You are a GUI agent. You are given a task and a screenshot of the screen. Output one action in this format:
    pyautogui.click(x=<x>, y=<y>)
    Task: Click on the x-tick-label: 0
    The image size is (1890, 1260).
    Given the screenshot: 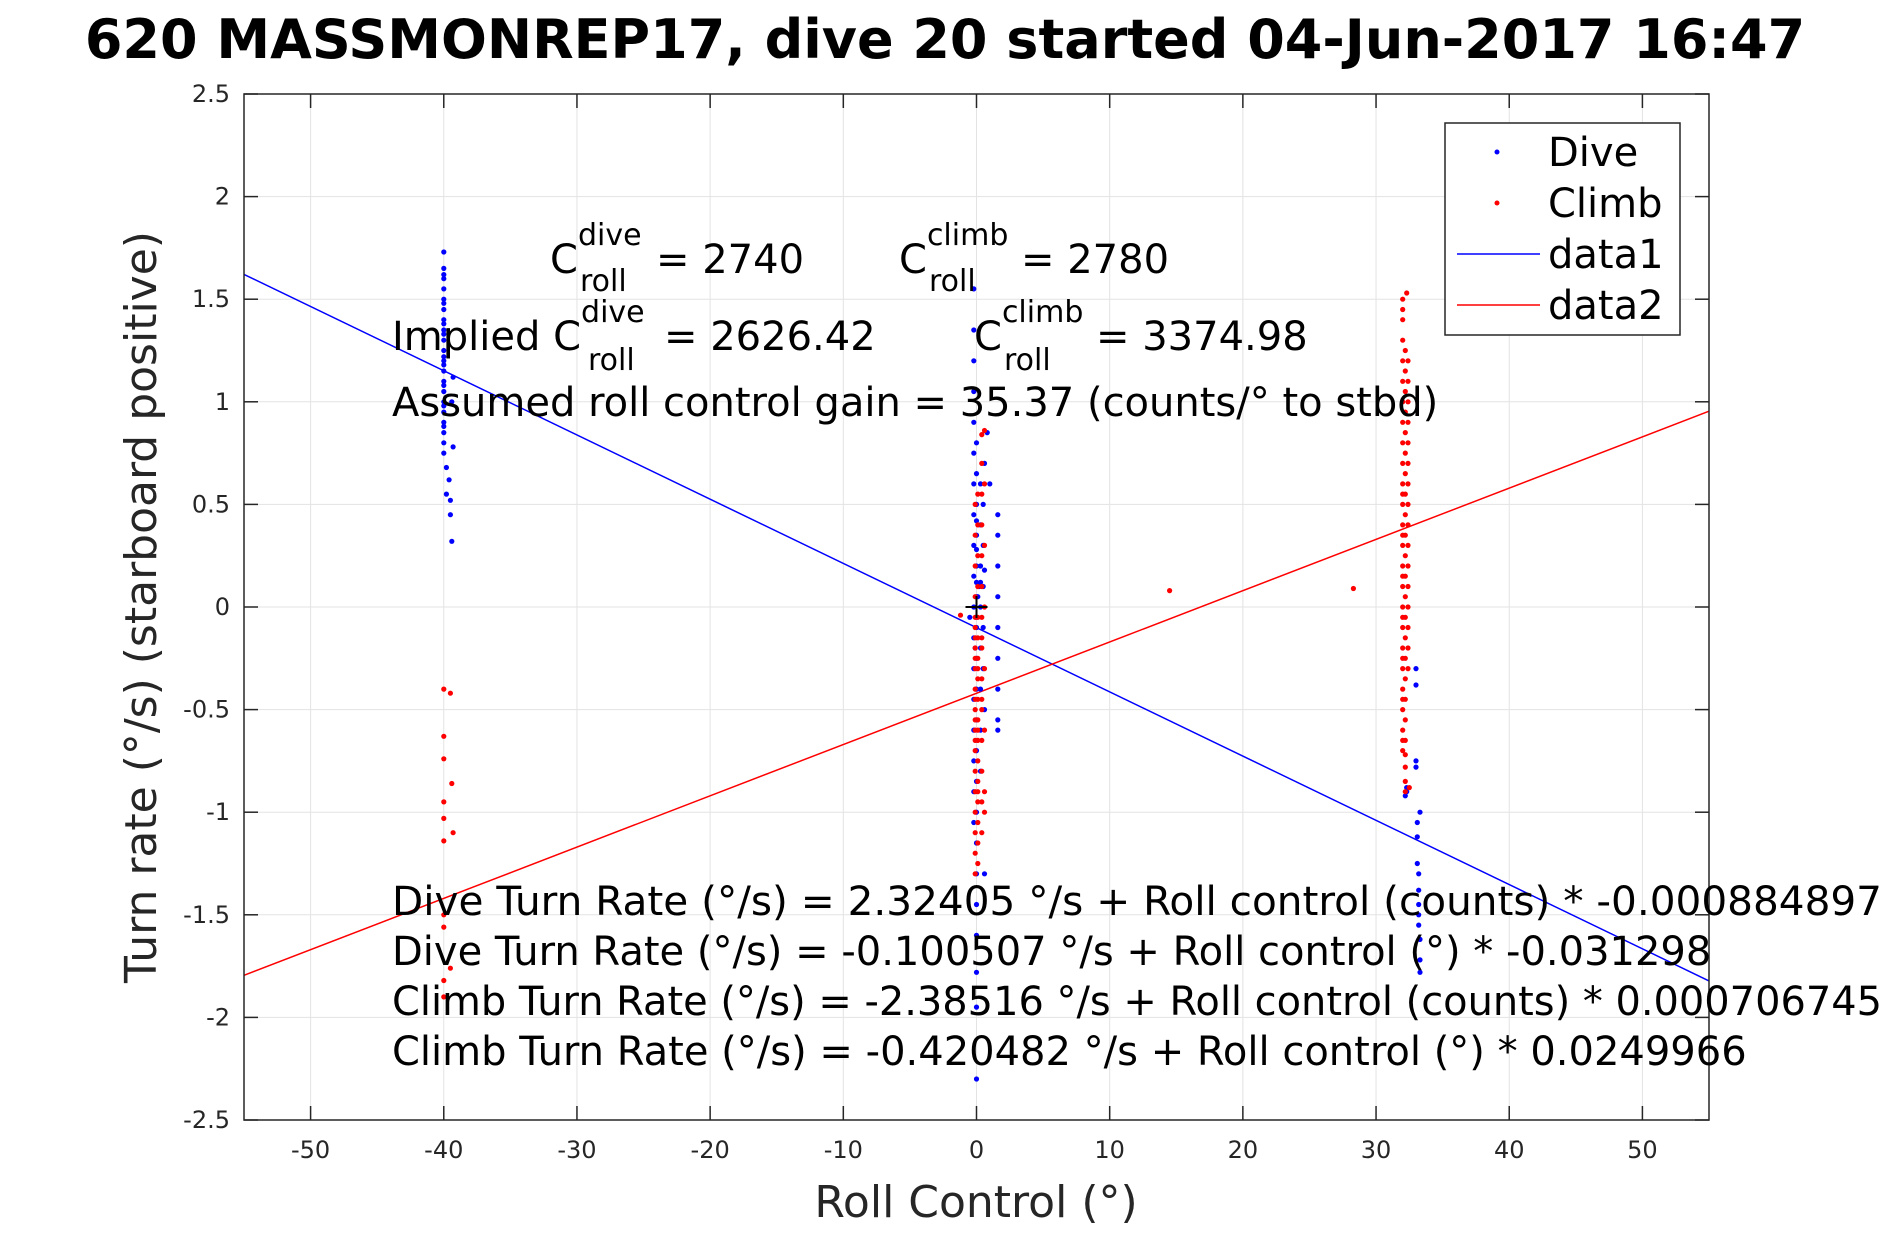 What is the action you would take?
    pyautogui.click(x=976, y=1150)
    